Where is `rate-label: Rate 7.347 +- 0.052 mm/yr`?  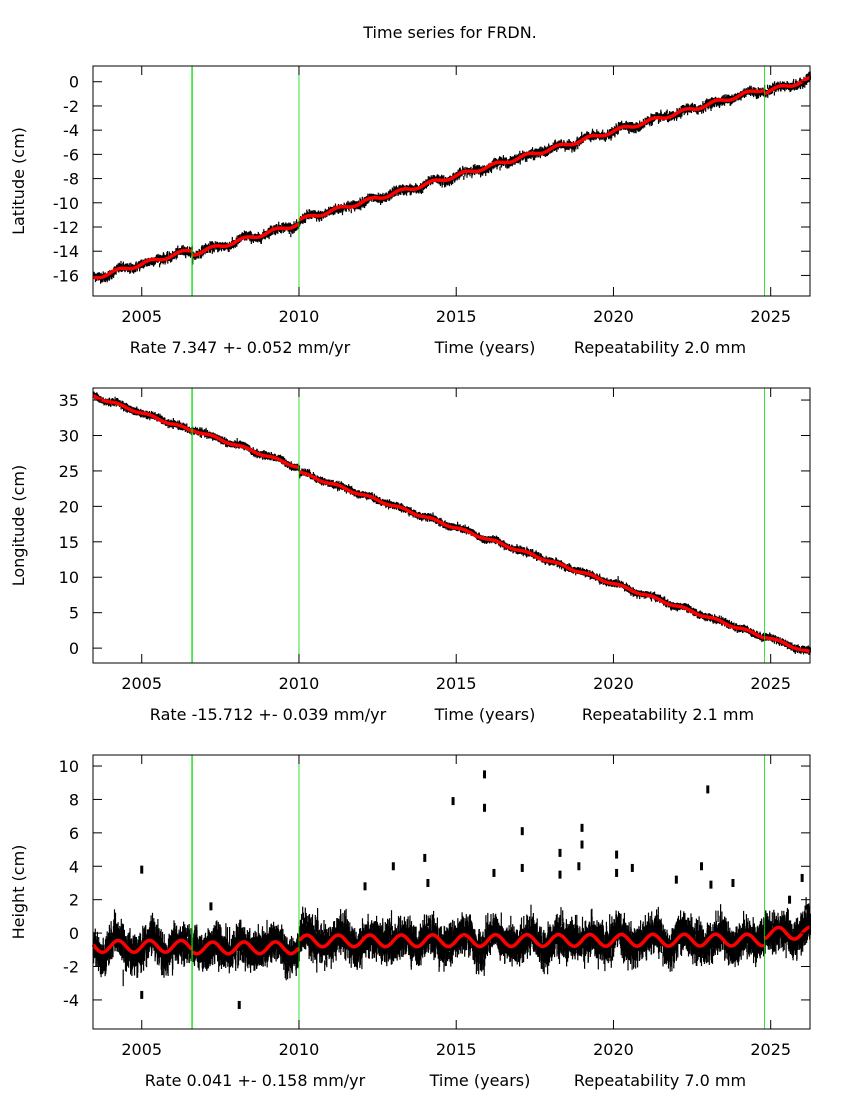
rate-label: Rate 7.347 +- 0.052 mm/yr is located at coordinates (240, 347).